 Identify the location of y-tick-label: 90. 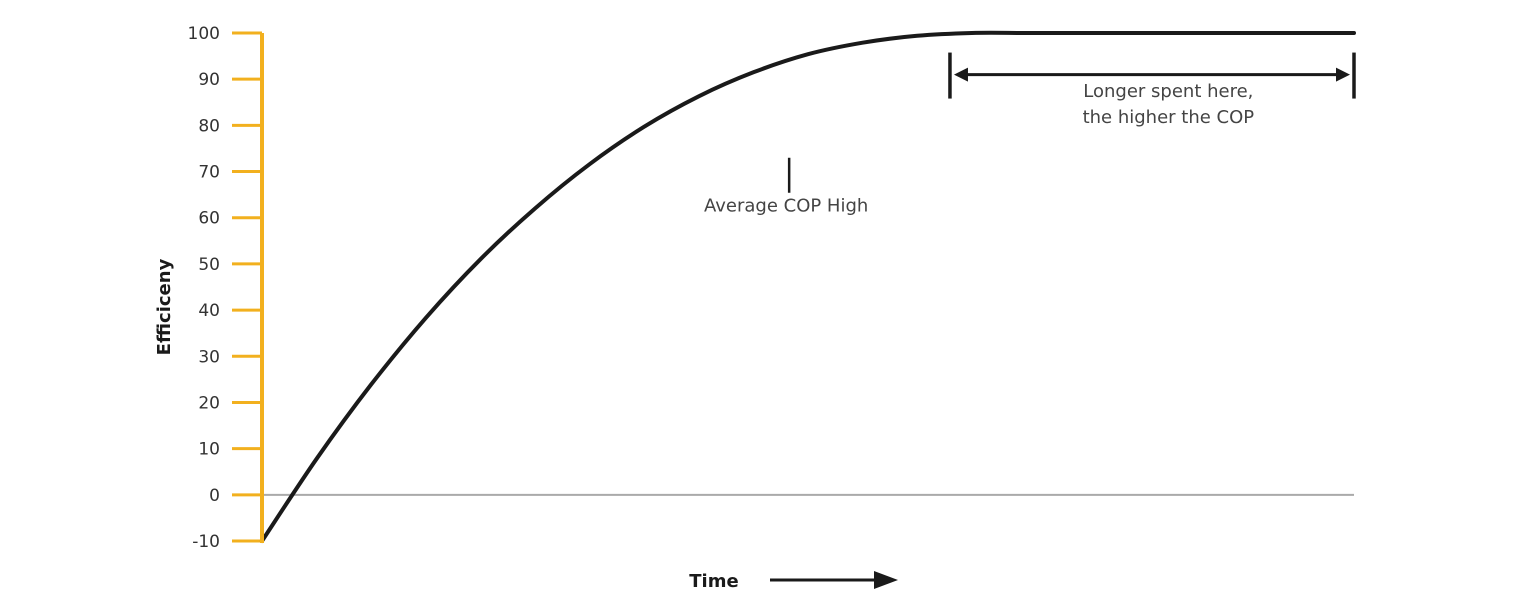
(209, 80).